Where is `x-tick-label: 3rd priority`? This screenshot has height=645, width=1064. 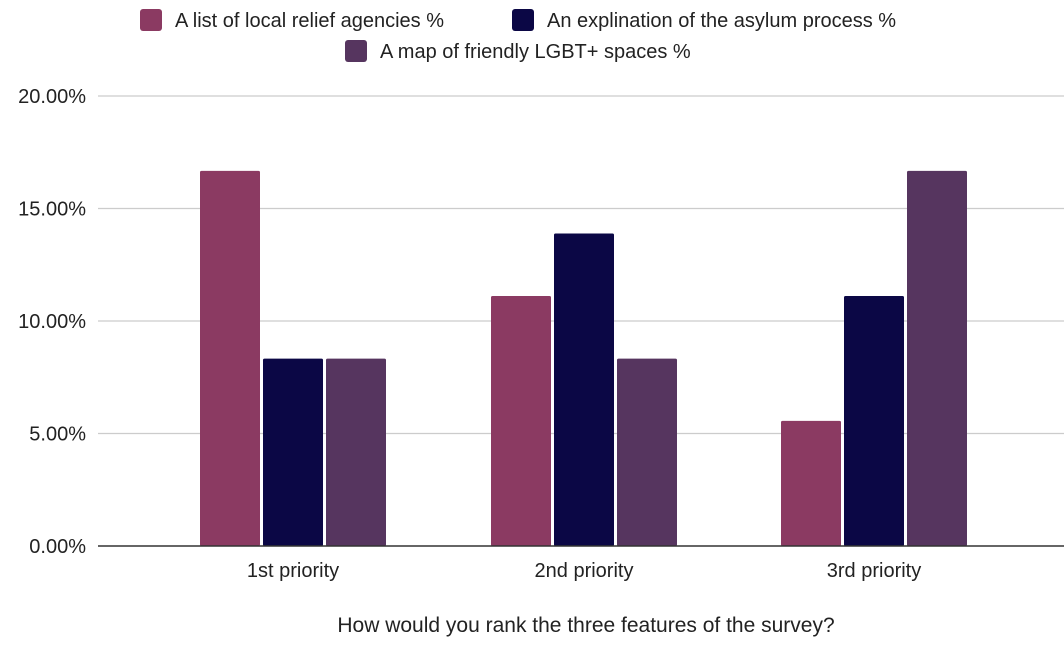
x-tick-label: 3rd priority is located at coordinates (874, 571).